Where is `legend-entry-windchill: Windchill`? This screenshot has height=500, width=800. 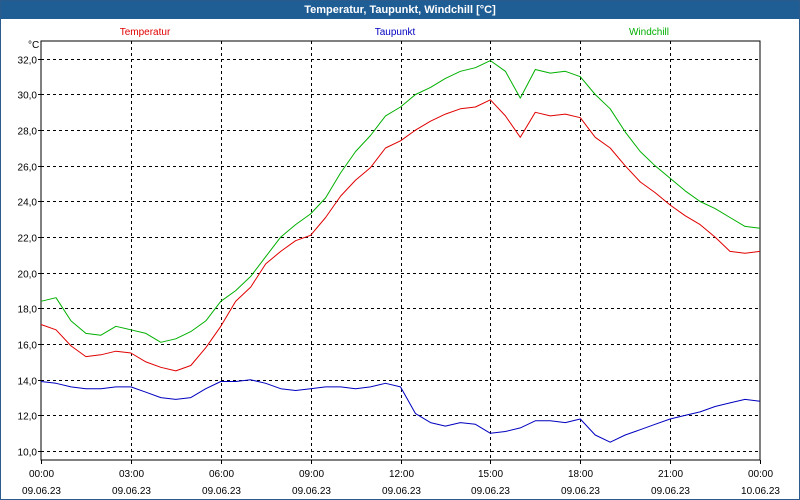 legend-entry-windchill: Windchill is located at coordinates (649, 32).